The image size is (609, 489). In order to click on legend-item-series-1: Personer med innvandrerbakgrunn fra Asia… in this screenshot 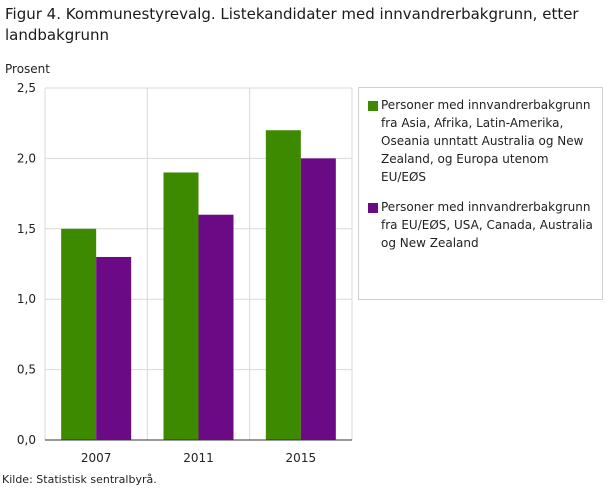, I will do `click(482, 141)`.